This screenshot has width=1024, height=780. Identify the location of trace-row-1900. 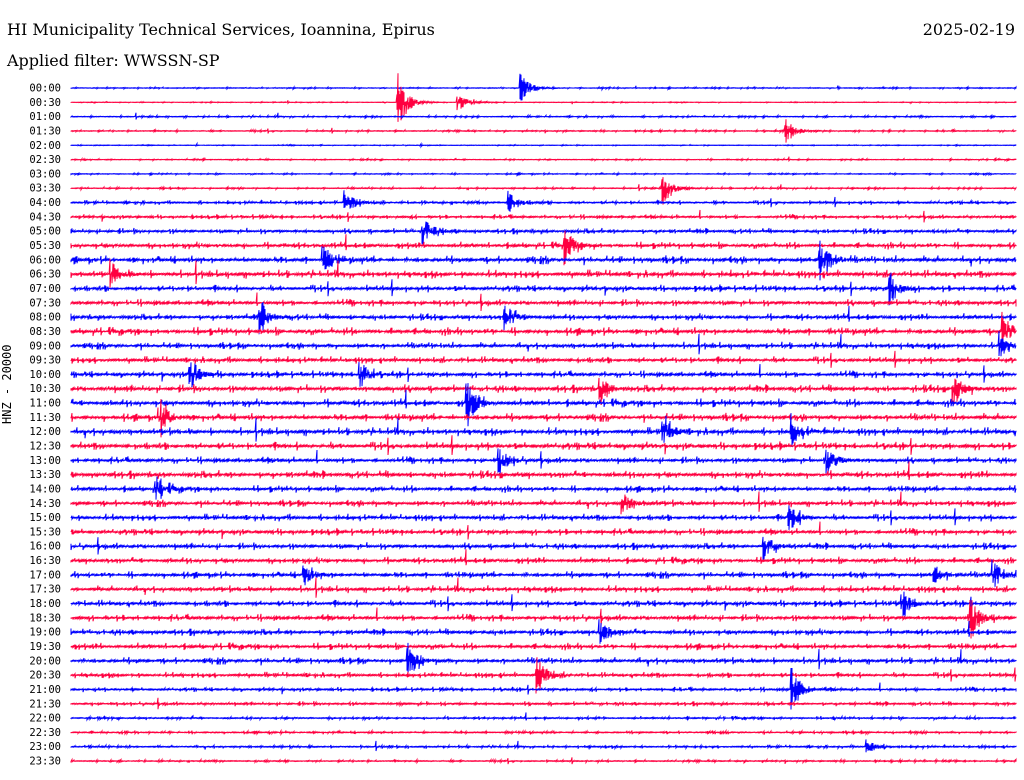
(543, 631).